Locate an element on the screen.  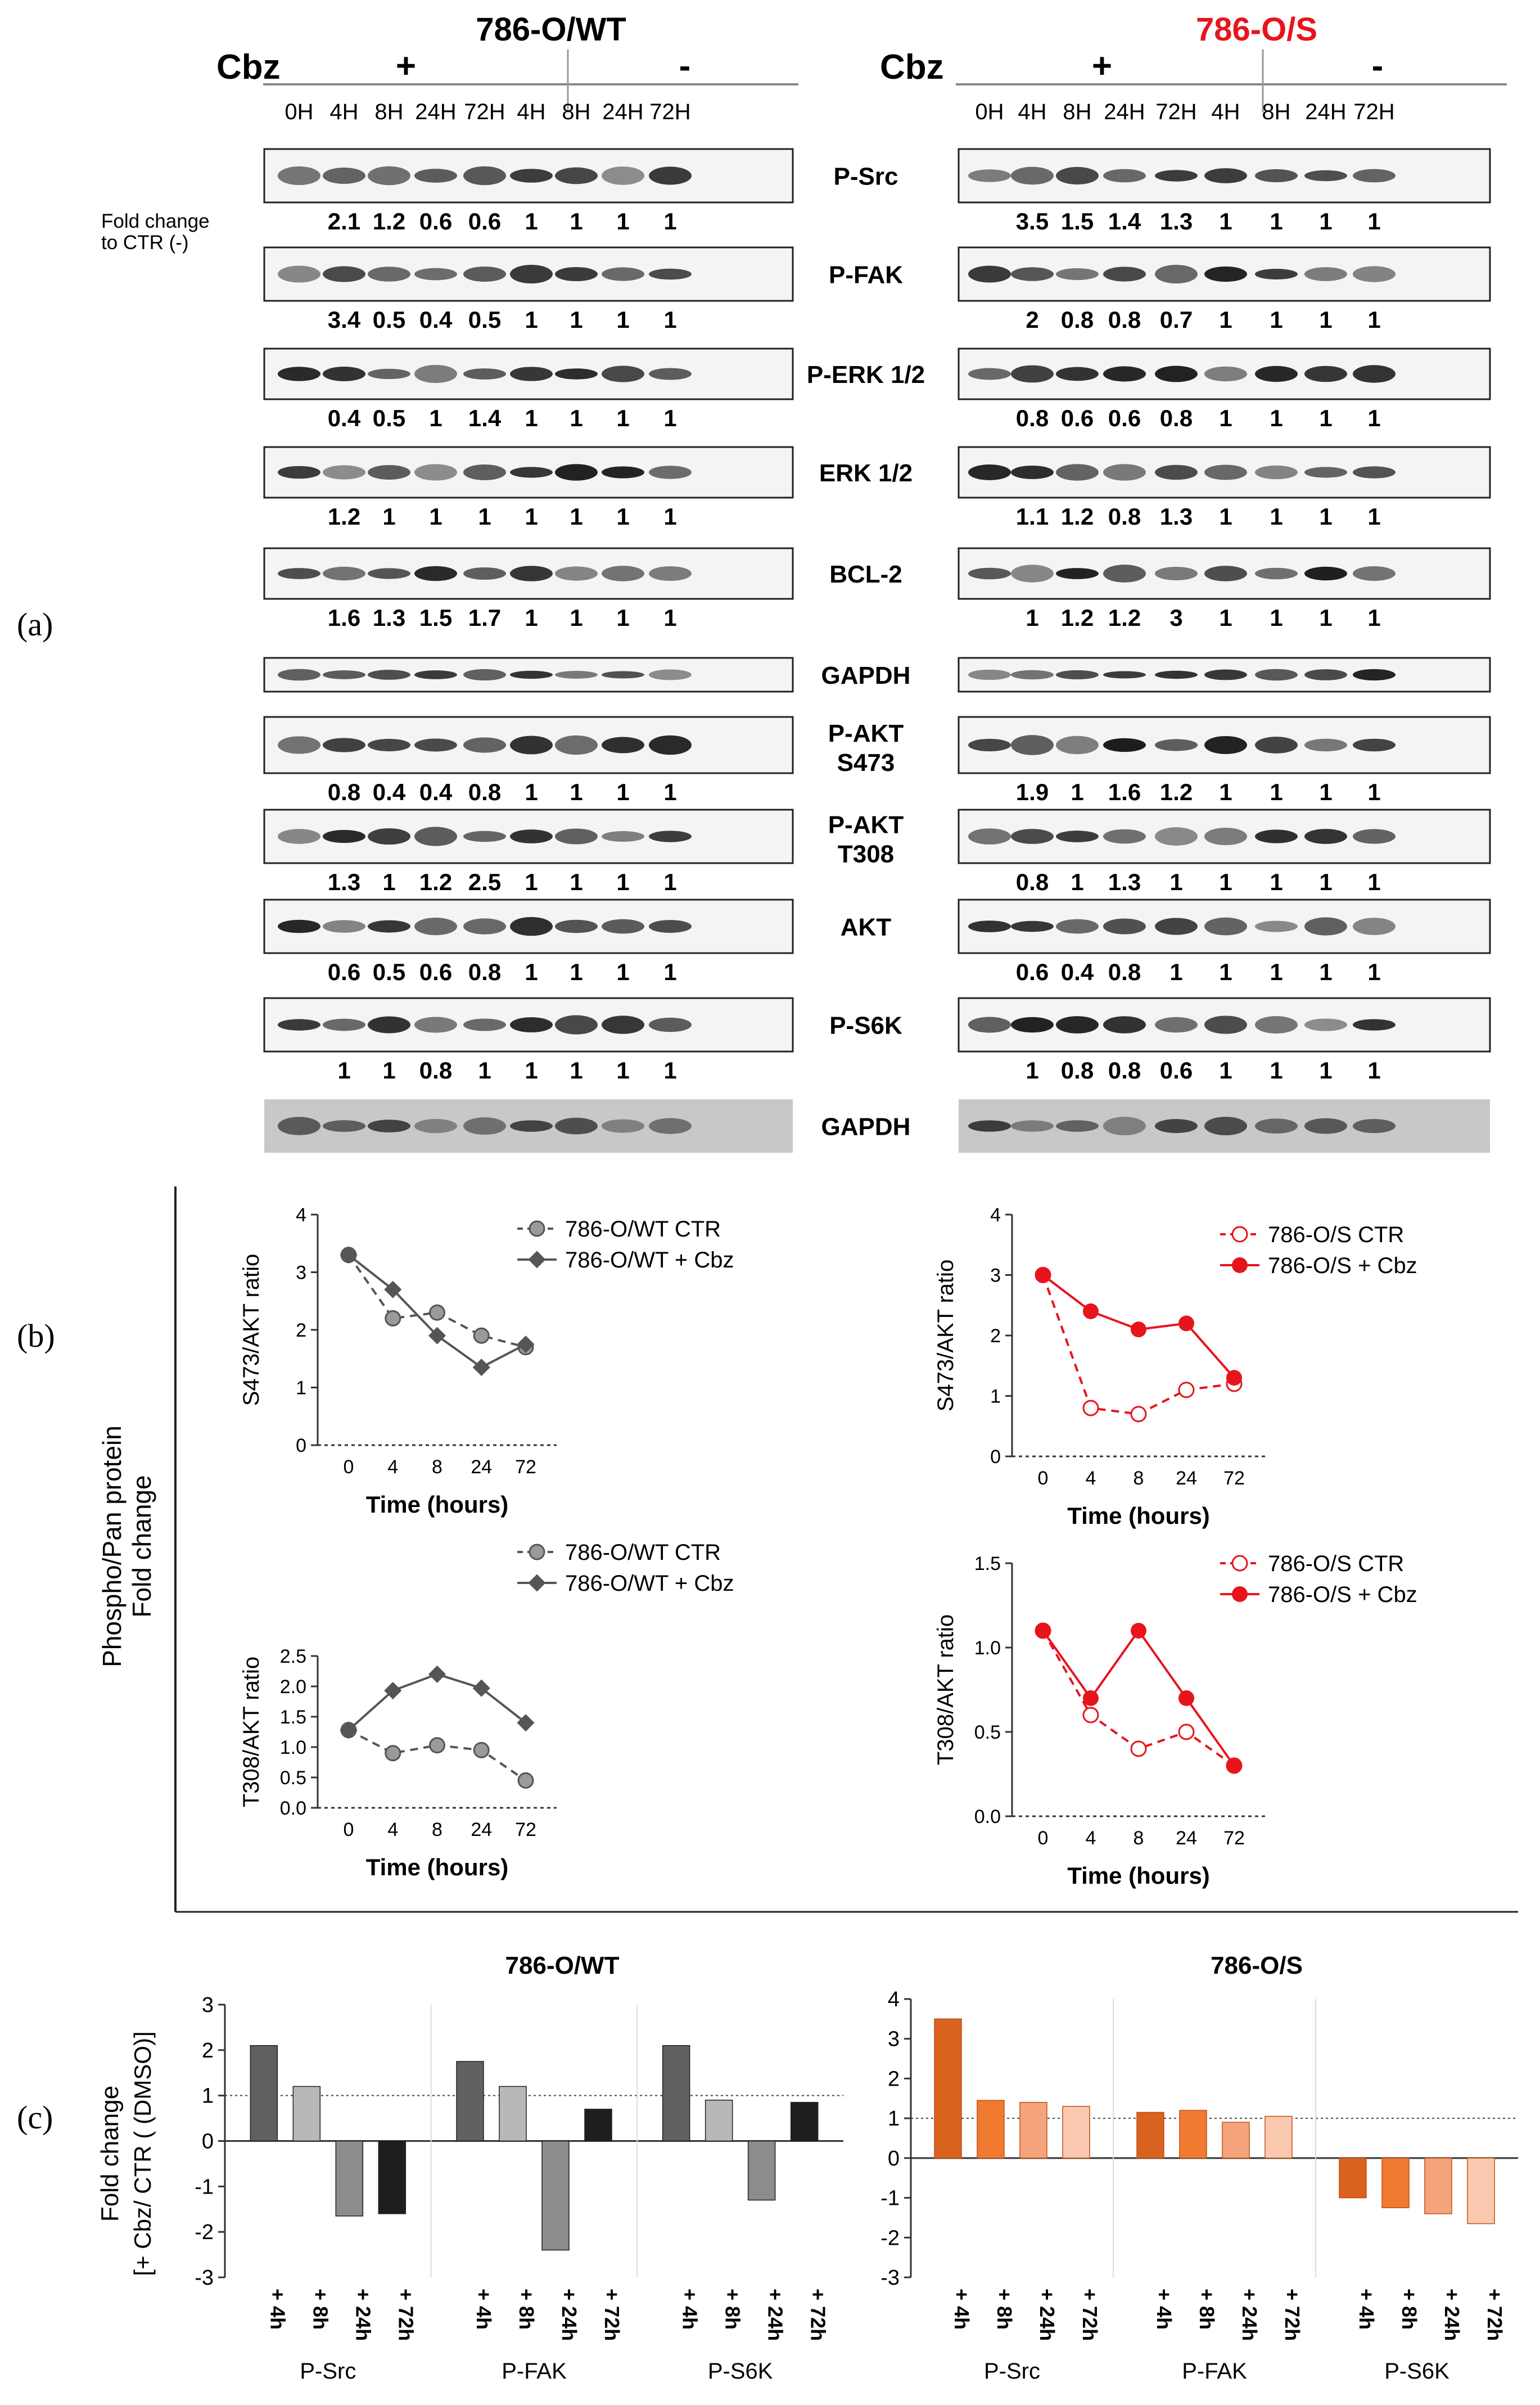
blot-P-ERK-wt: 0.4 0.5 1 1.4 1 1 1 1 is located at coordinates (528, 390).